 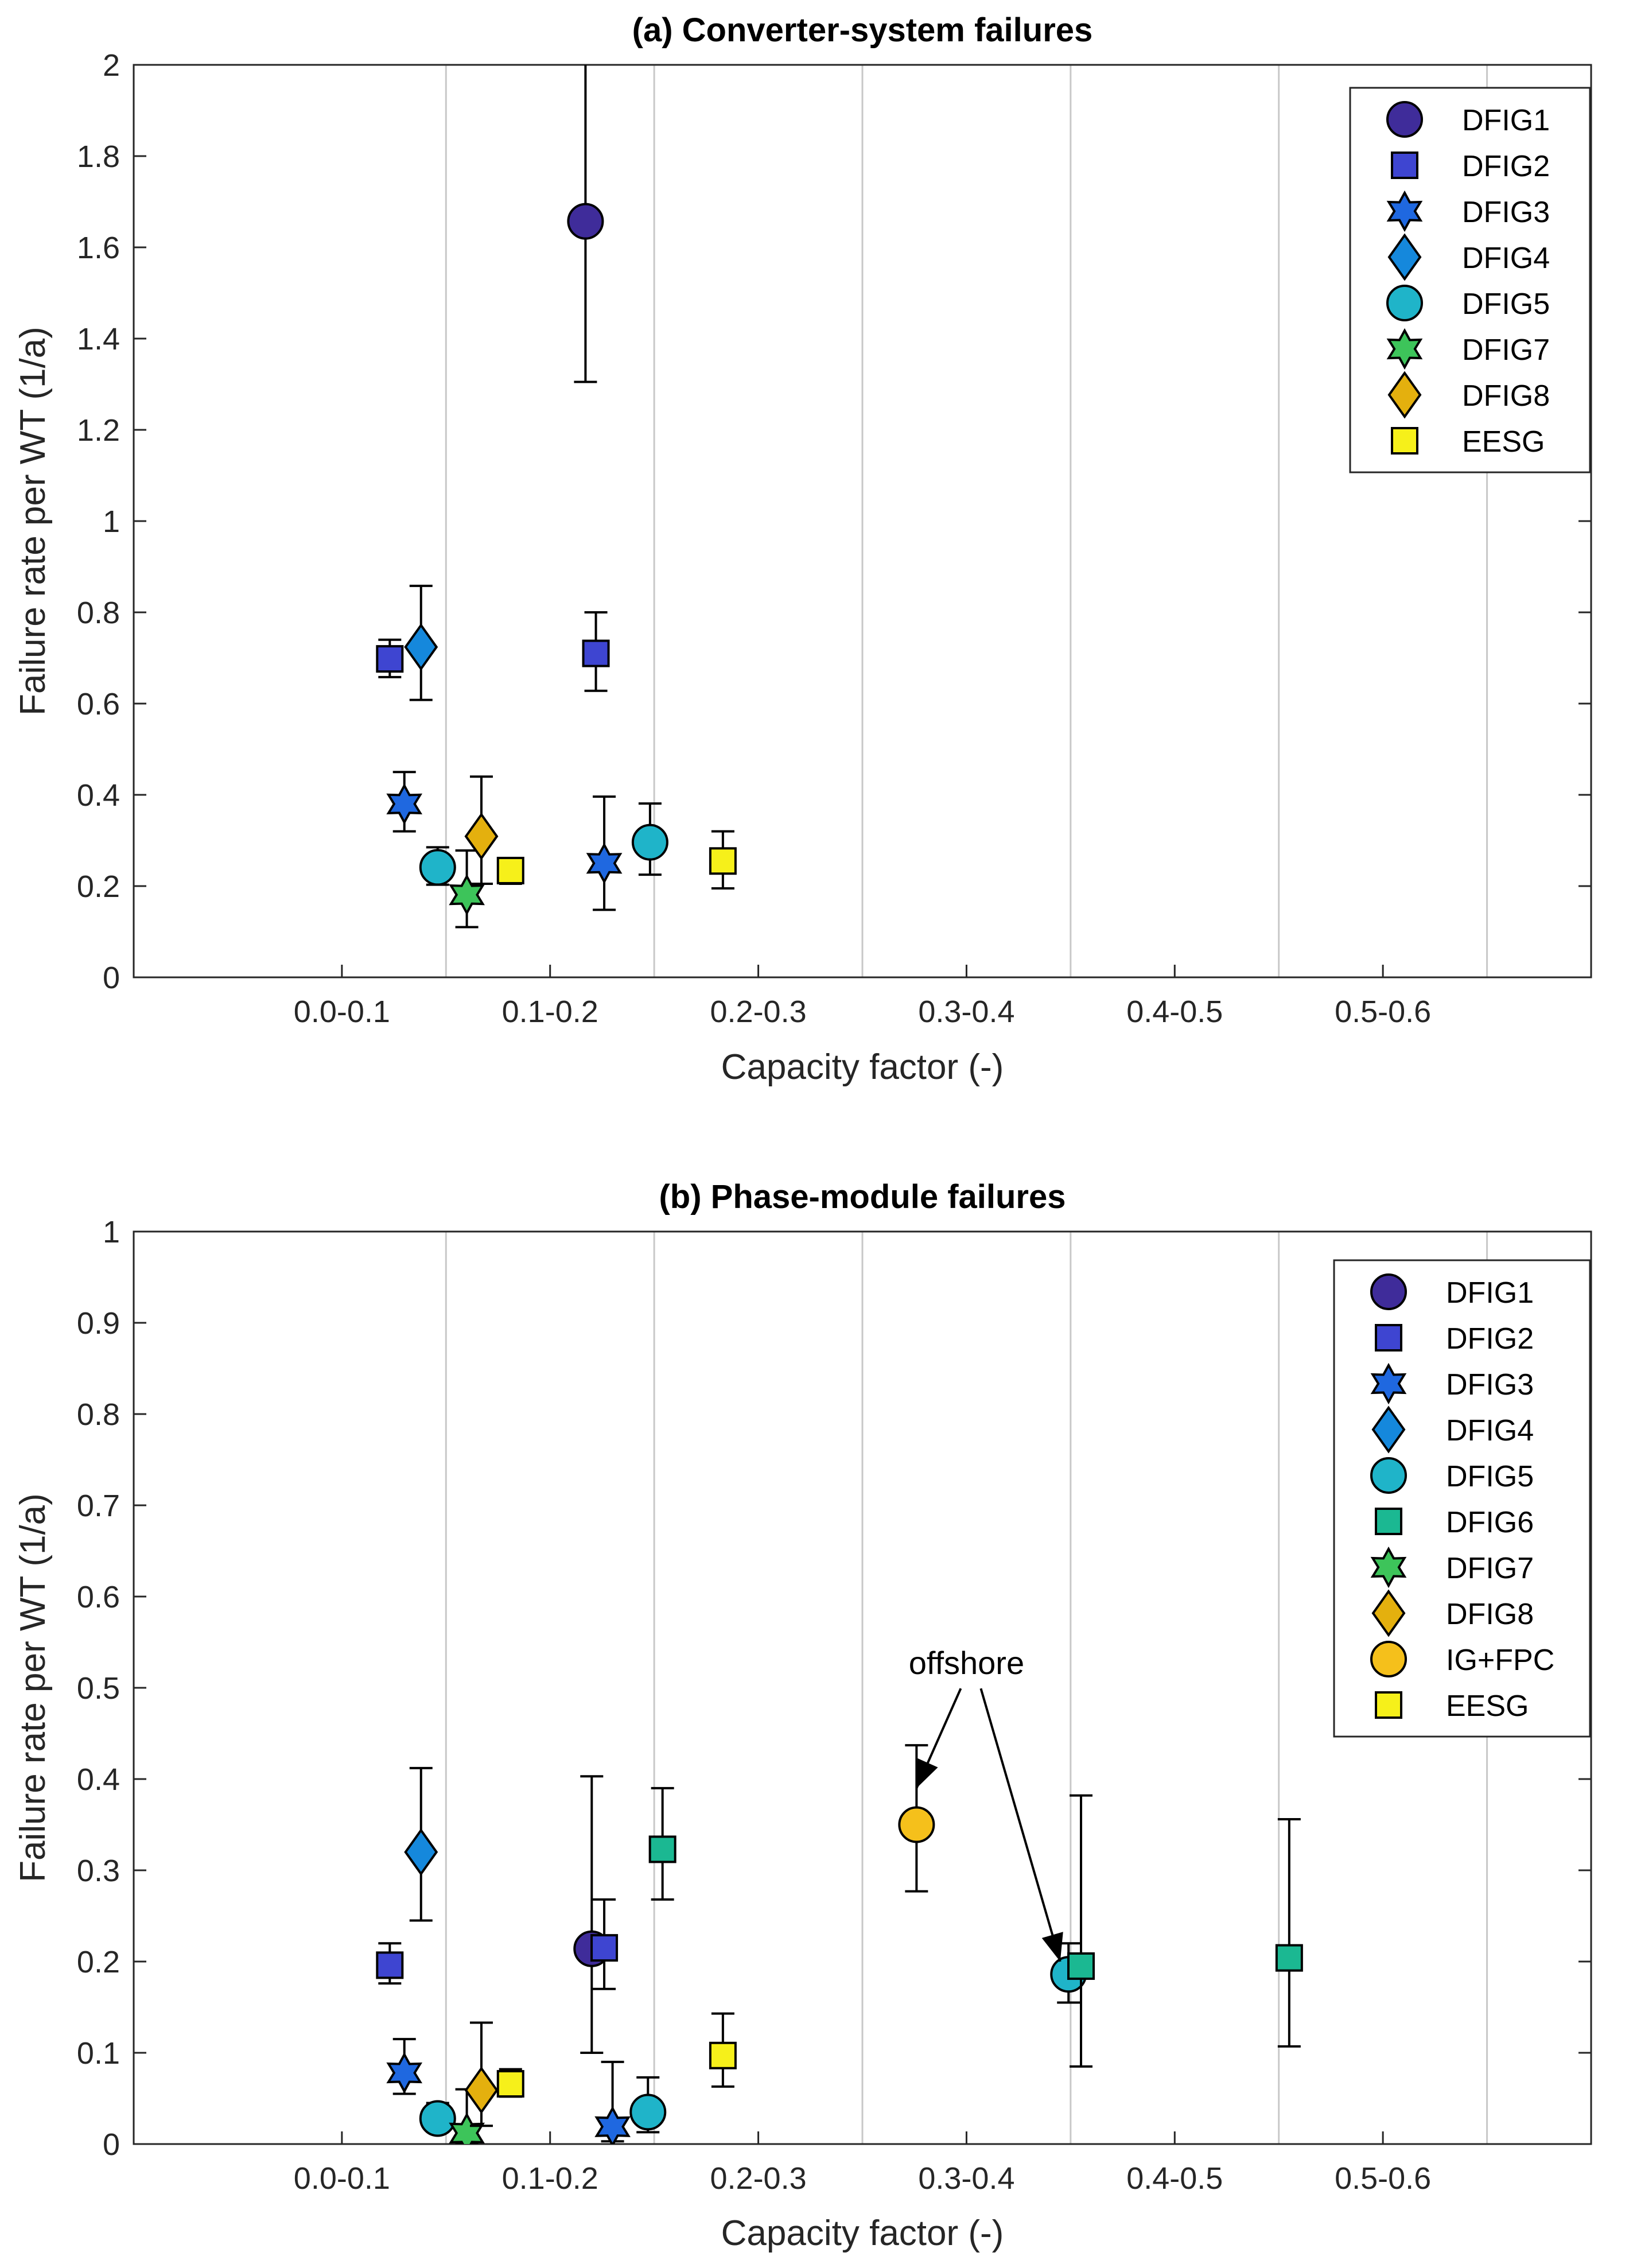 I want to click on y-tick-label: 0.3, so click(x=98, y=1871).